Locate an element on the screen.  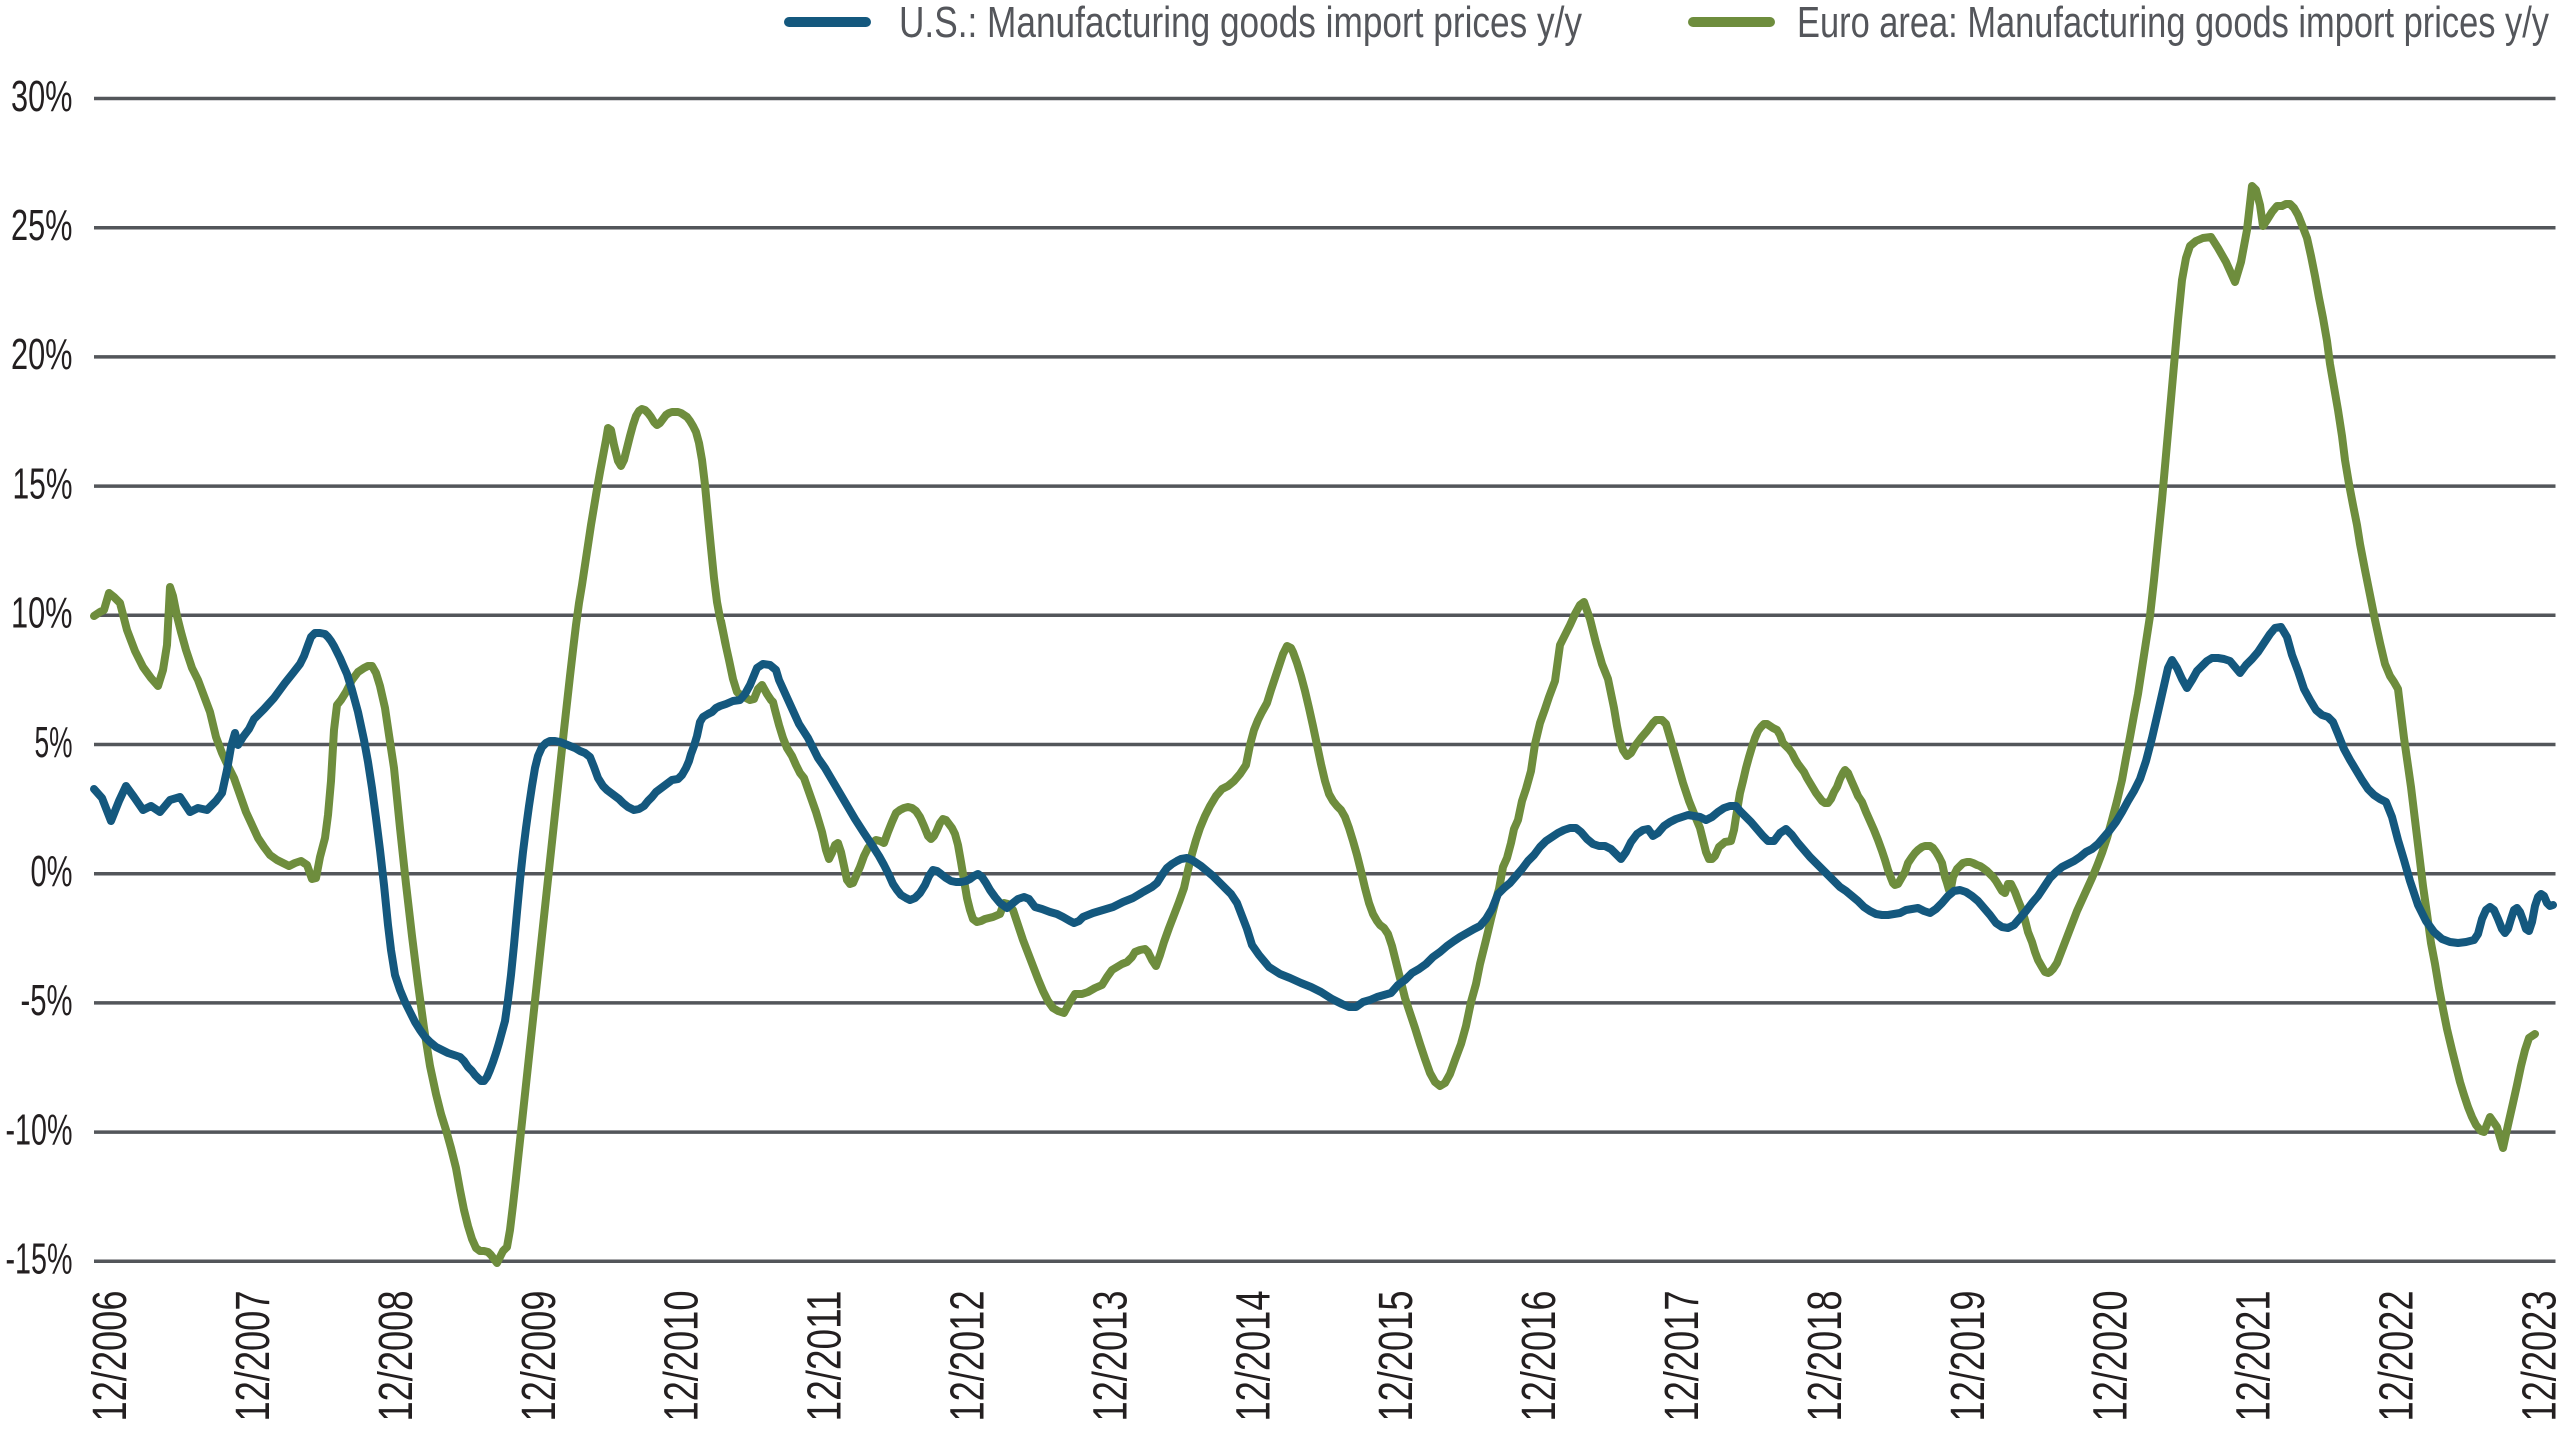
svg-text: 12/2006 is located at coordinates (110, 1356).